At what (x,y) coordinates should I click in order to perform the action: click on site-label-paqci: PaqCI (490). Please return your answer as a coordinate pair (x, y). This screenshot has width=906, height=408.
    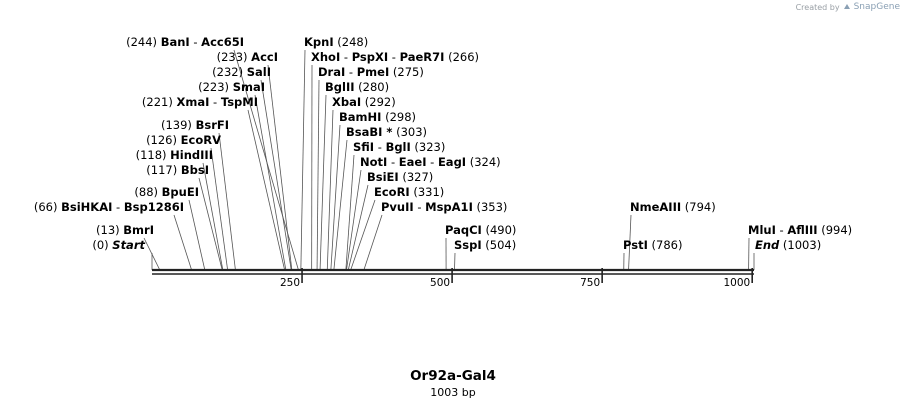
    Looking at the image, I should click on (480, 230).